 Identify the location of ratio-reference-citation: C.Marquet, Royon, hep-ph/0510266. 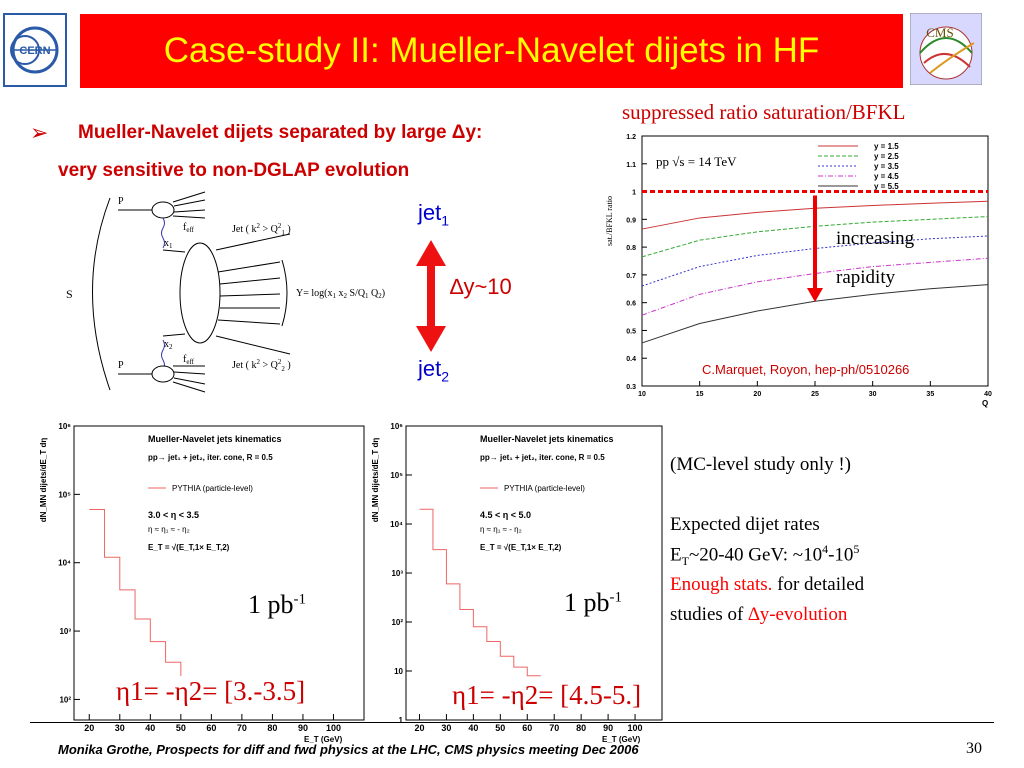
(805, 369).